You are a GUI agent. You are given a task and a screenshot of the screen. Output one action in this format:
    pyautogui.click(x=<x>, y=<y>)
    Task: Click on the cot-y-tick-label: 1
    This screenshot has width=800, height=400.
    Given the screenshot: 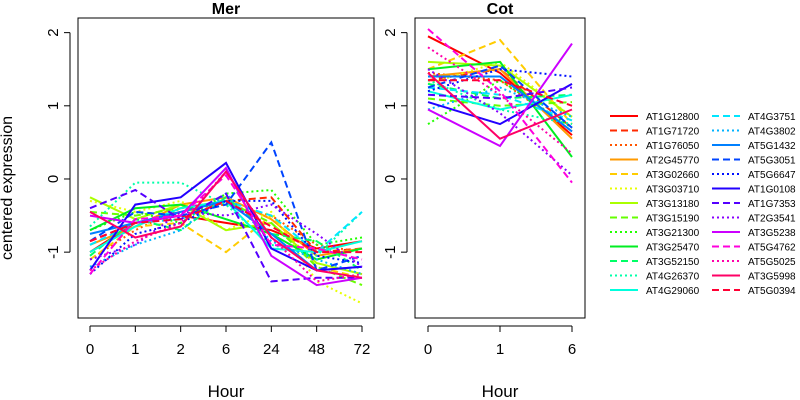 What is the action you would take?
    pyautogui.click(x=390, y=106)
    